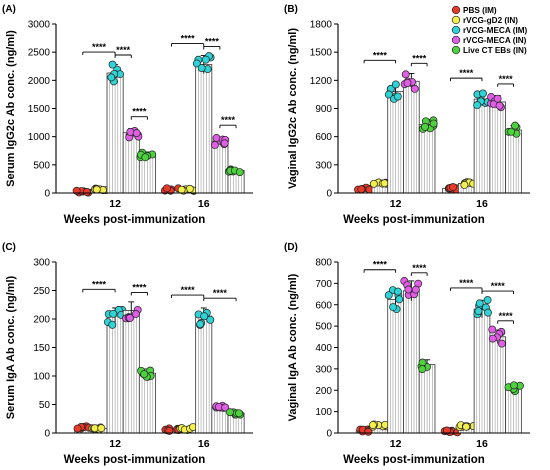 This screenshot has height=470, width=550. What do you see at coordinates (323, 369) in the screenshot?
I see `y-tick-label: 300` at bounding box center [323, 369].